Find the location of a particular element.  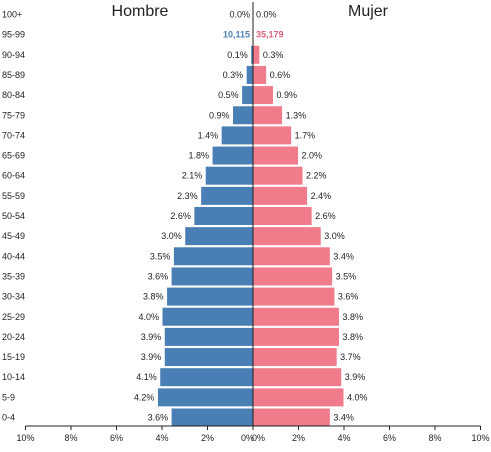

age-label-25-29: 25-29 is located at coordinates (13, 317).